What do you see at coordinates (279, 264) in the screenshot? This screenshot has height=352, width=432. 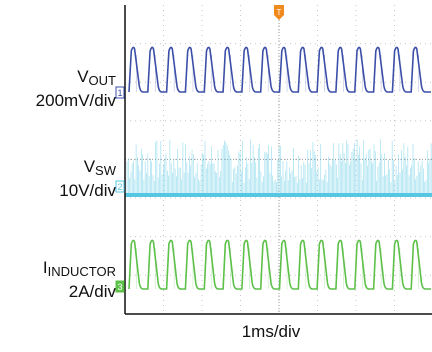 I see `inductor-trace` at bounding box center [279, 264].